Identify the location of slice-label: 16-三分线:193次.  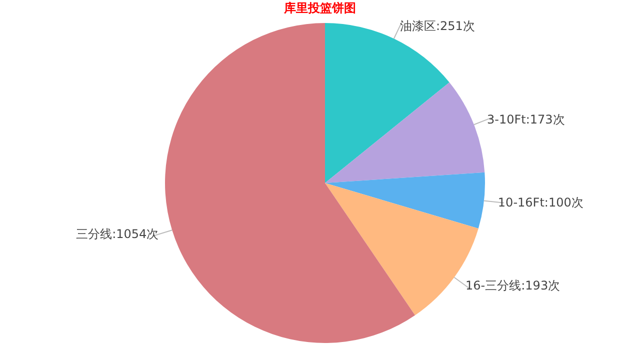
(513, 285).